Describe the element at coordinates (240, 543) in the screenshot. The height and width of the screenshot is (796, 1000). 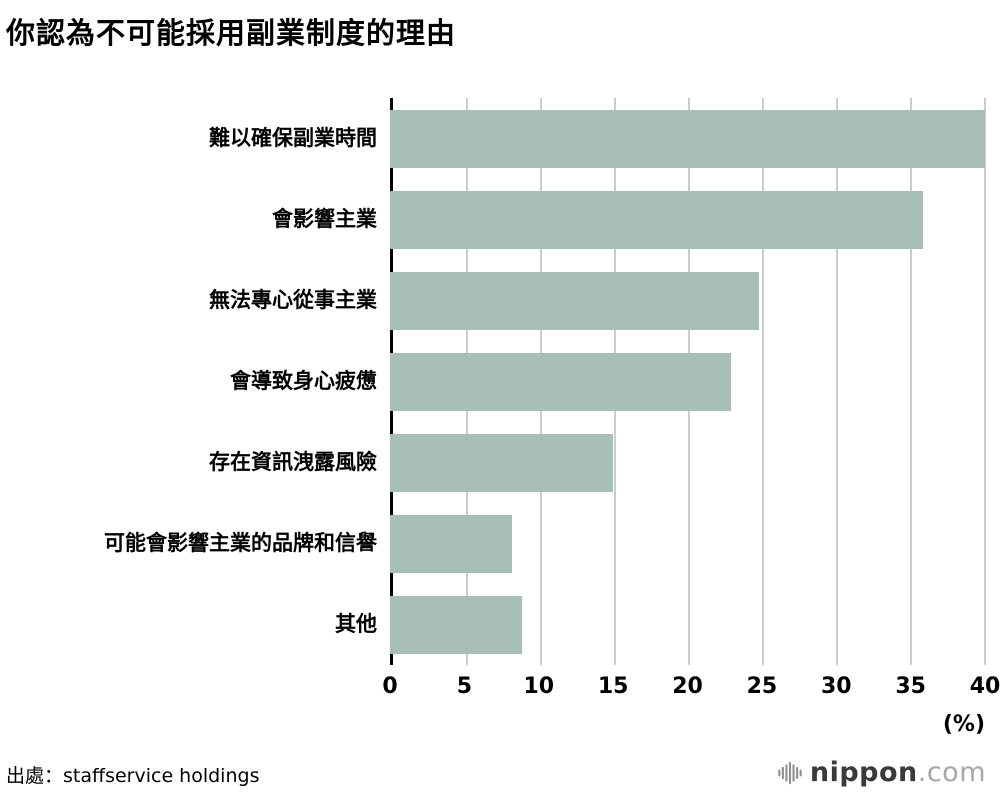
I see `category-label: 可能會影響主業的品牌和信譽` at that location.